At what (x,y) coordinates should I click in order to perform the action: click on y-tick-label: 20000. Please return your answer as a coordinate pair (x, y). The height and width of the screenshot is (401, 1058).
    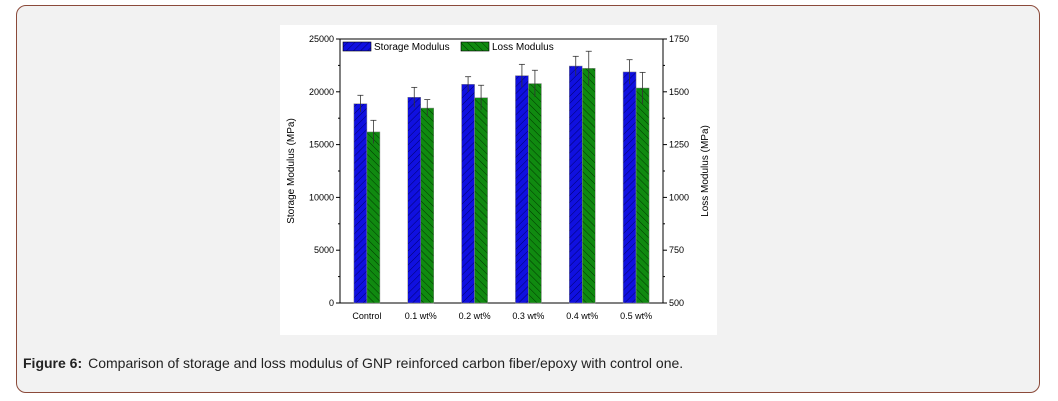
    Looking at the image, I should click on (321, 92).